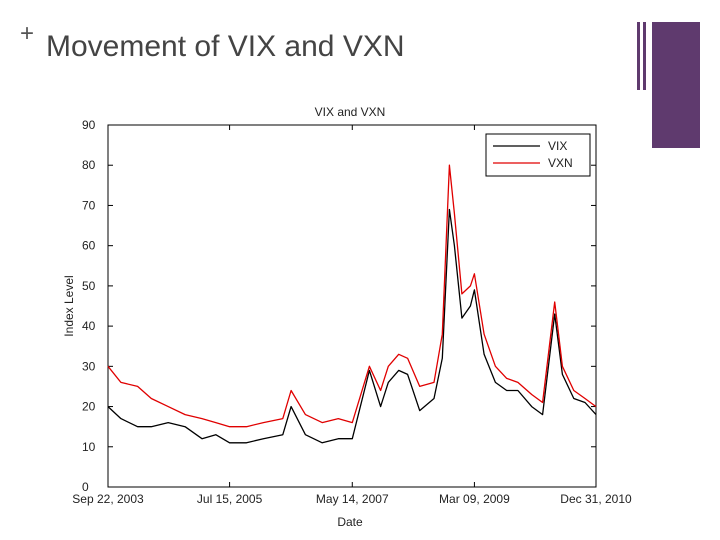 Image resolution: width=720 pixels, height=540 pixels. What do you see at coordinates (108, 499) in the screenshot?
I see `x-tick-label: Sep 22, 2003` at bounding box center [108, 499].